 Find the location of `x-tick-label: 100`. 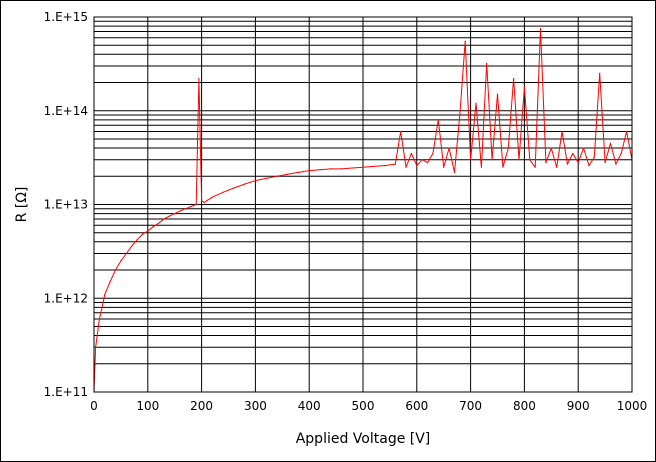

x-tick-label: 100 is located at coordinates (147, 406).